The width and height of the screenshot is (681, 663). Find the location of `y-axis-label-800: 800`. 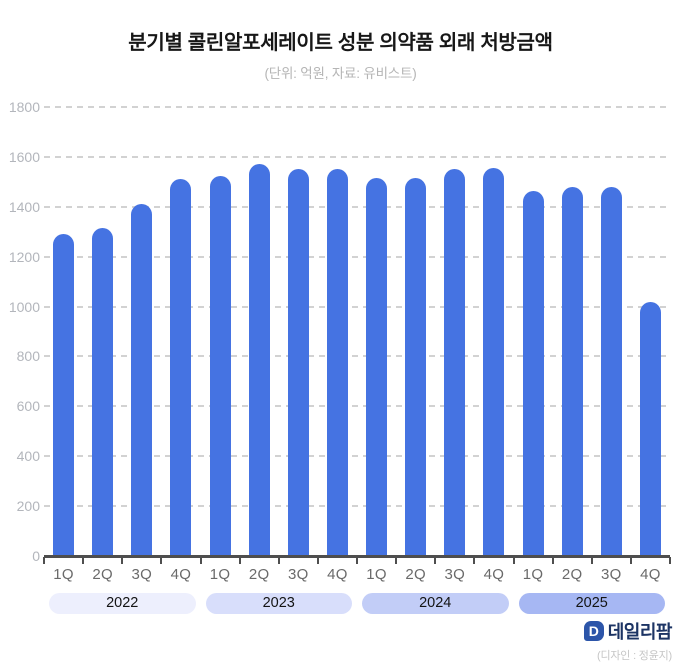

y-axis-label-800: 800 is located at coordinates (28, 356).